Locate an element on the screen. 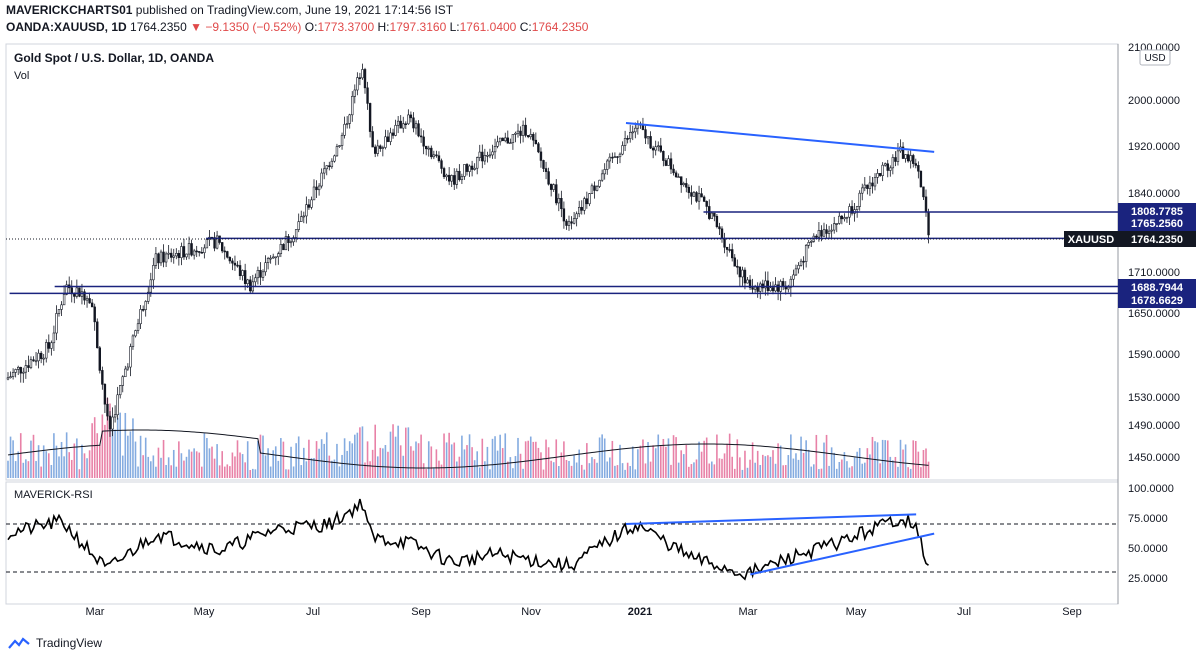 Image resolution: width=1200 pixels, height=660 pixels. tradingview-footer: TradingView is located at coordinates (55, 643).